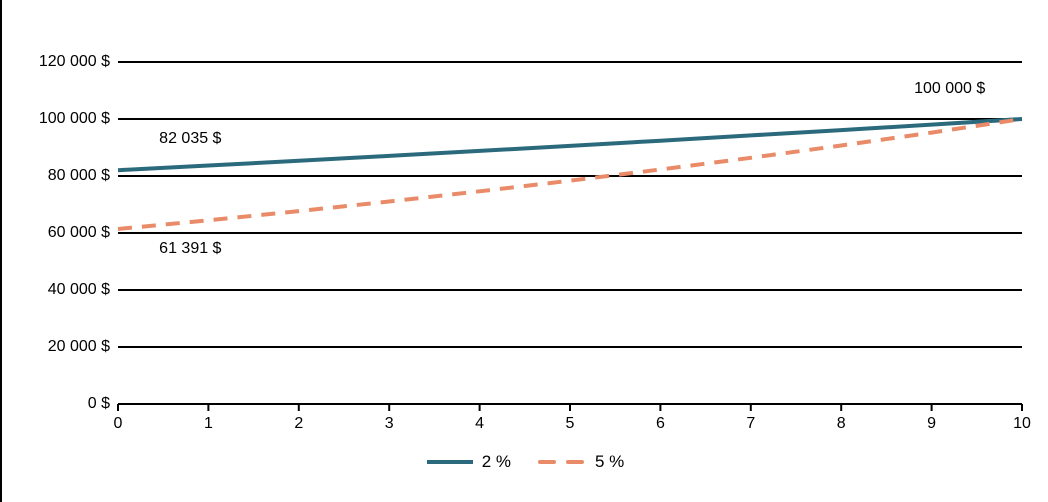 The height and width of the screenshot is (502, 1048). What do you see at coordinates (932, 423) in the screenshot?
I see `x-tick-label: 9` at bounding box center [932, 423].